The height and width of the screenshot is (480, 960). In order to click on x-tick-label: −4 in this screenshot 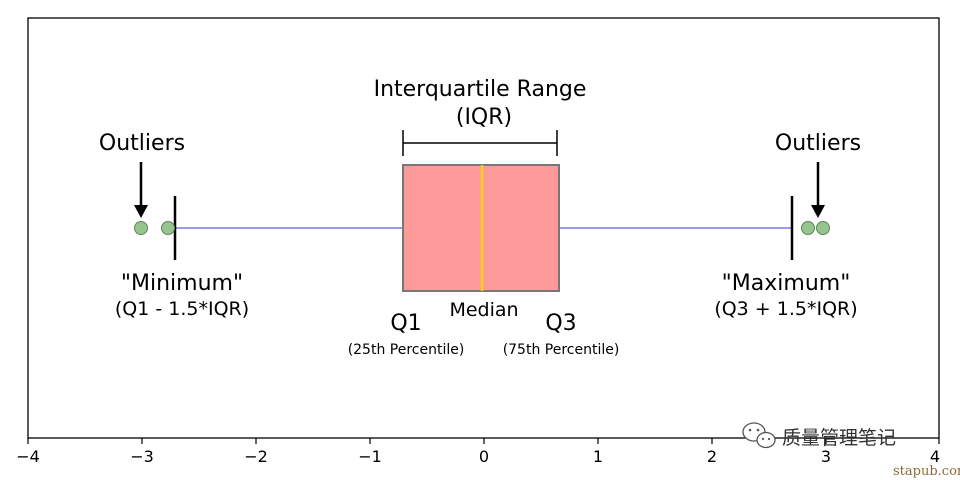, I will do `click(28, 456)`.